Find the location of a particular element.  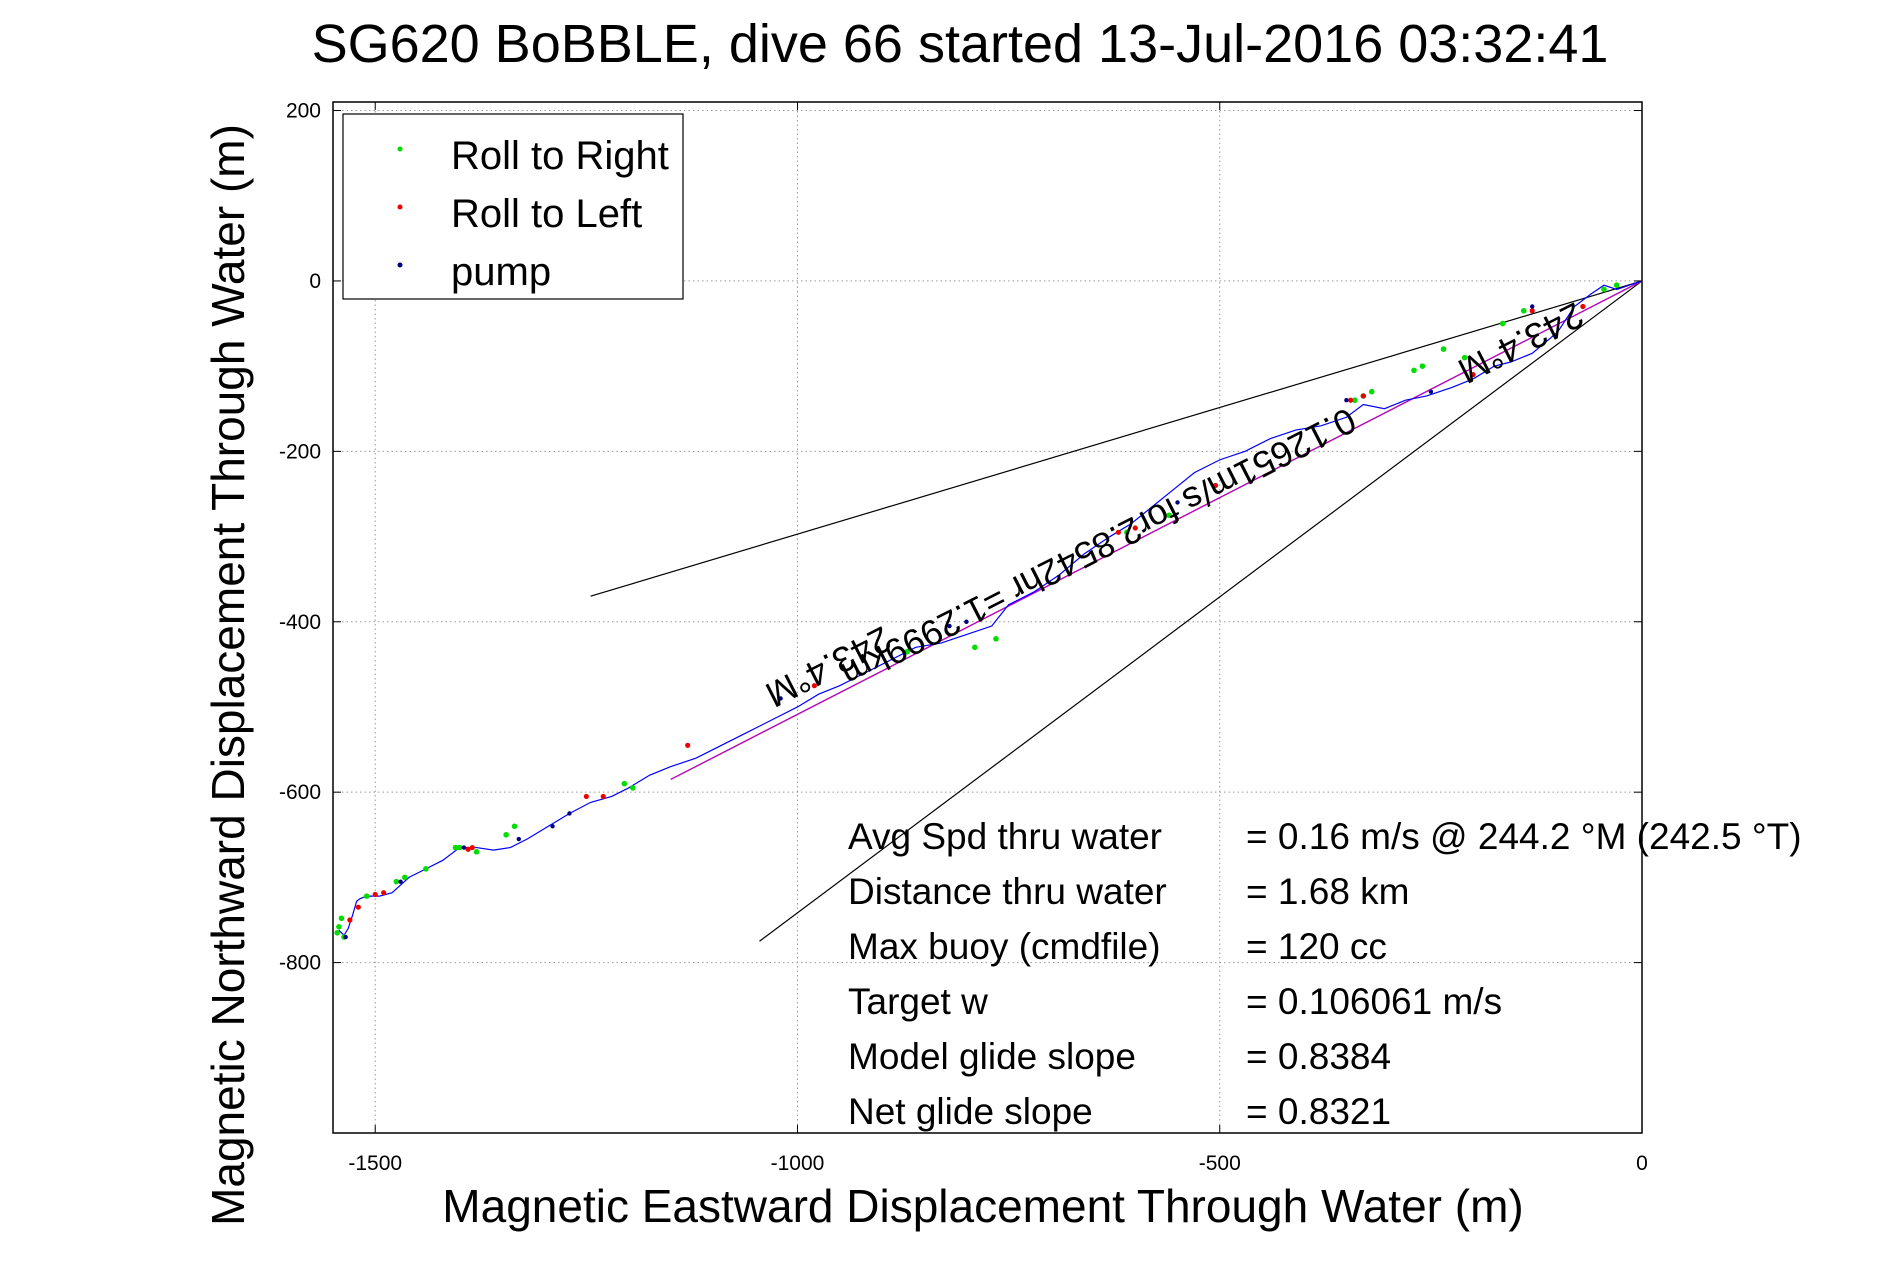

x-tick-label: -1500 is located at coordinates (375, 1163).